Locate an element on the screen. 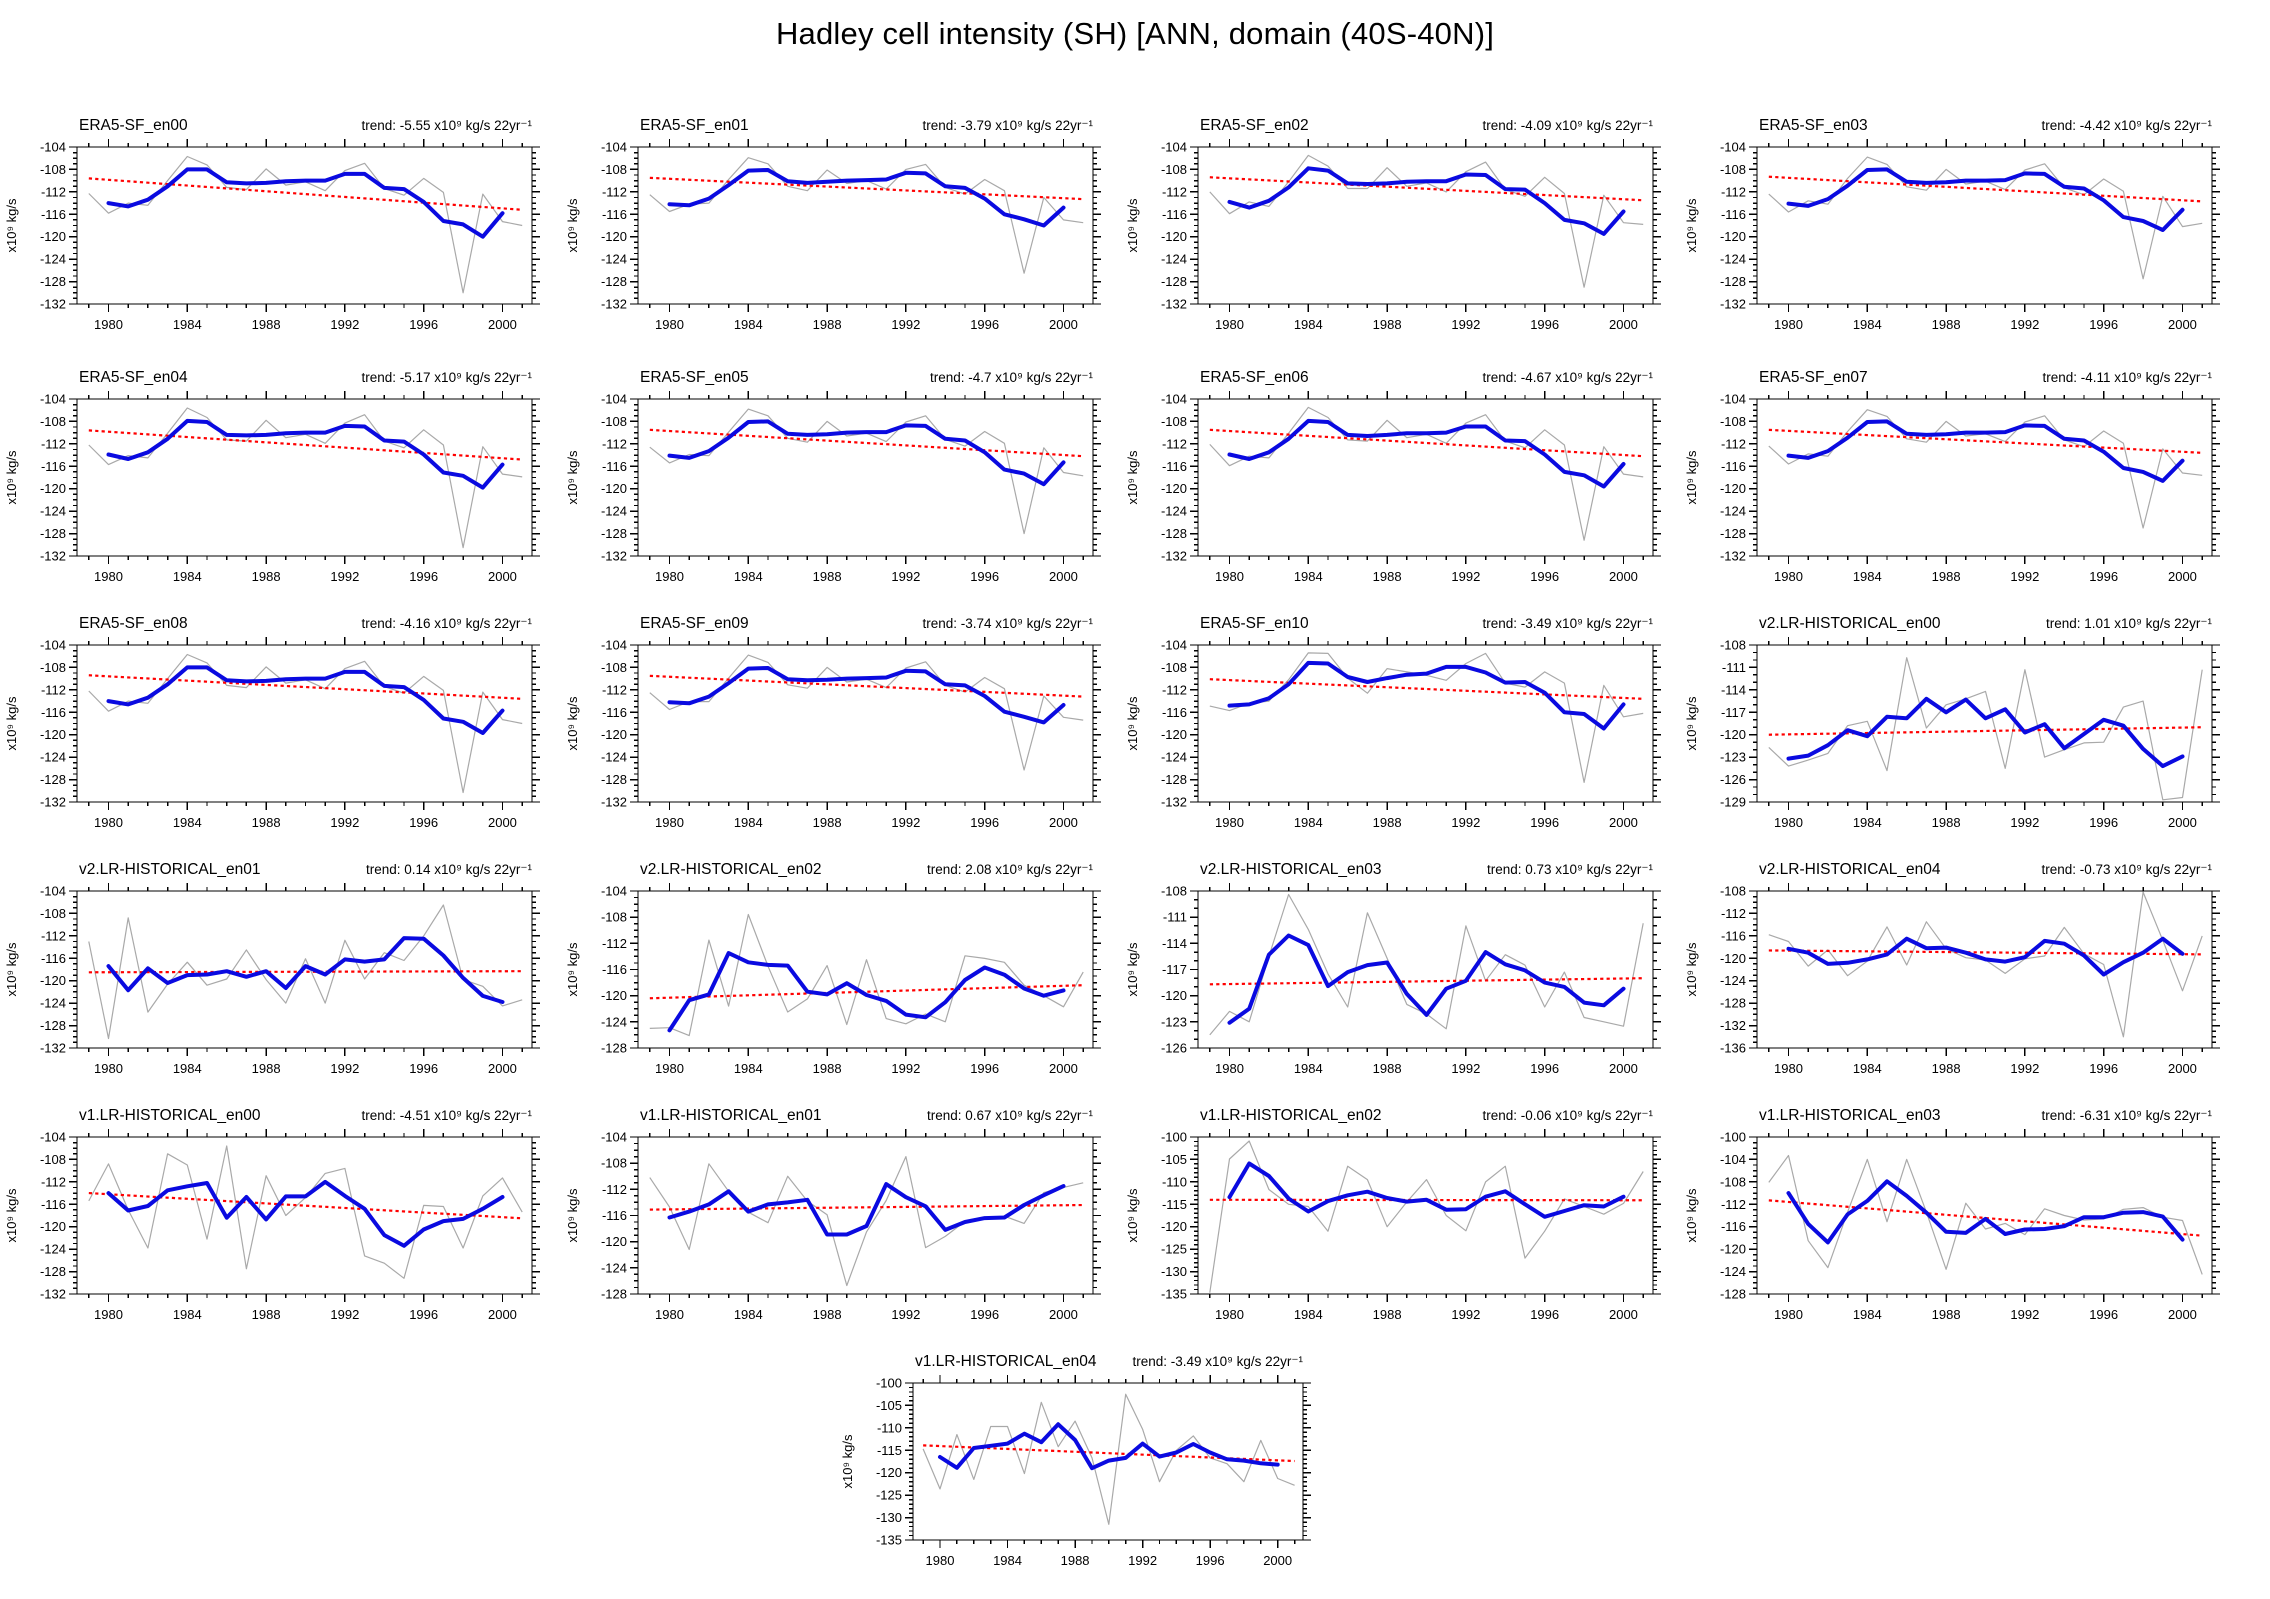 The width and height of the screenshot is (2270, 1599). panel-title: ERA5-SF_en03 is located at coordinates (1813, 125).